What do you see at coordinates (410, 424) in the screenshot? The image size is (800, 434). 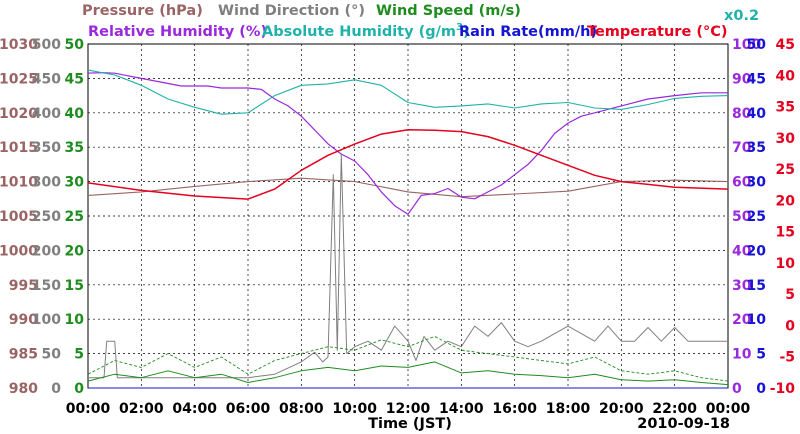 I see `x-axis-label: Time (JST)` at bounding box center [410, 424].